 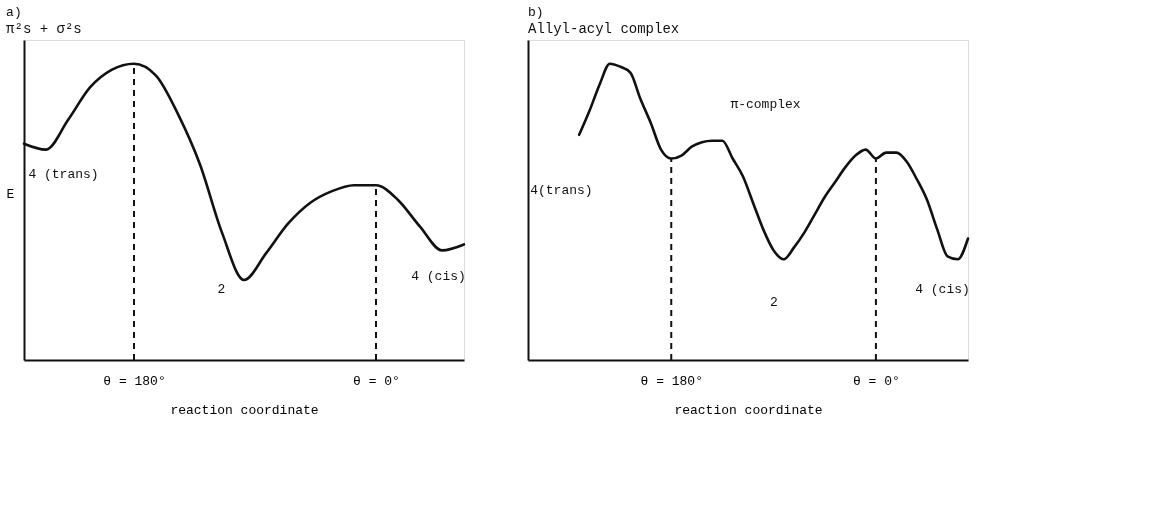 I want to click on chart-title: b), so click(x=536, y=12).